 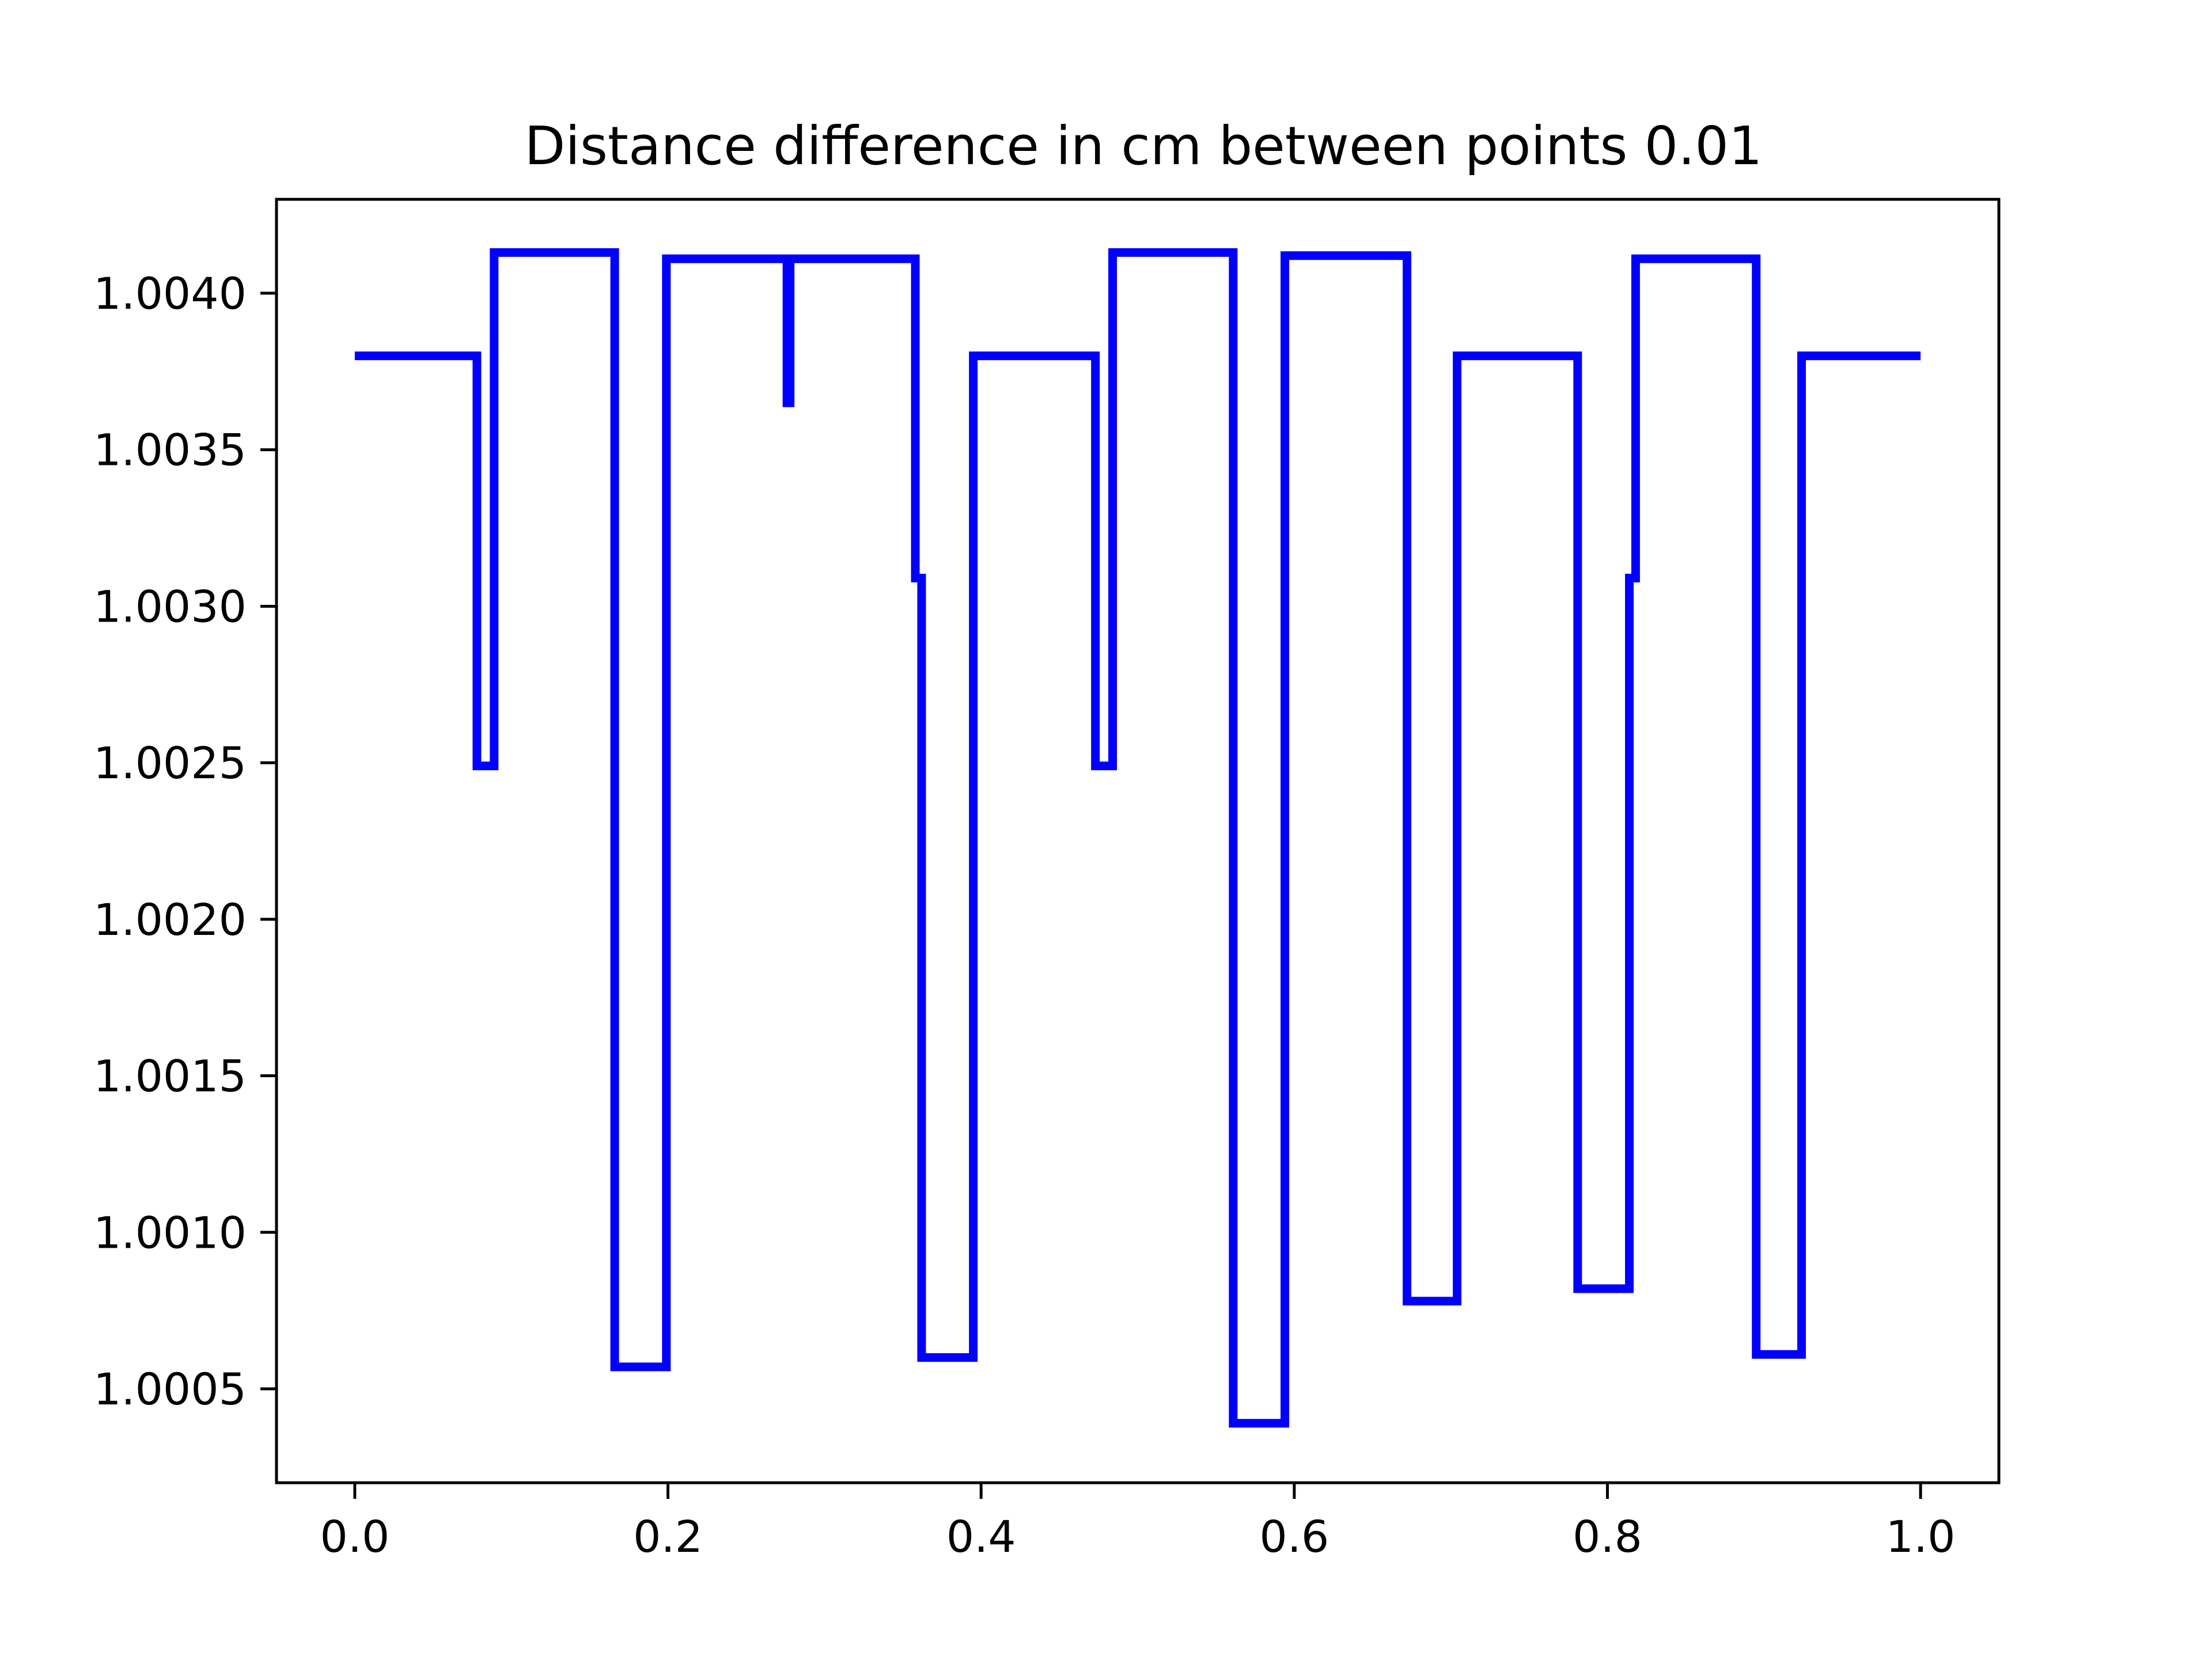 What do you see at coordinates (170, 1232) in the screenshot?
I see `y-tick-label: 1.0010` at bounding box center [170, 1232].